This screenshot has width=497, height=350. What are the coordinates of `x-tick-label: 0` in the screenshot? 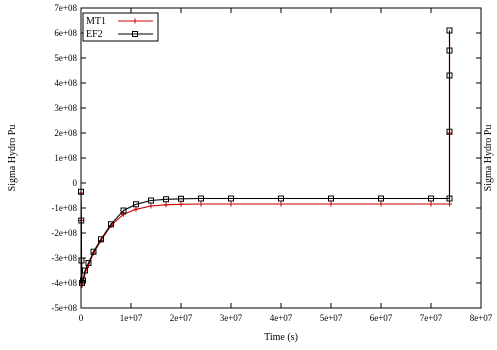 It's located at (81, 318).